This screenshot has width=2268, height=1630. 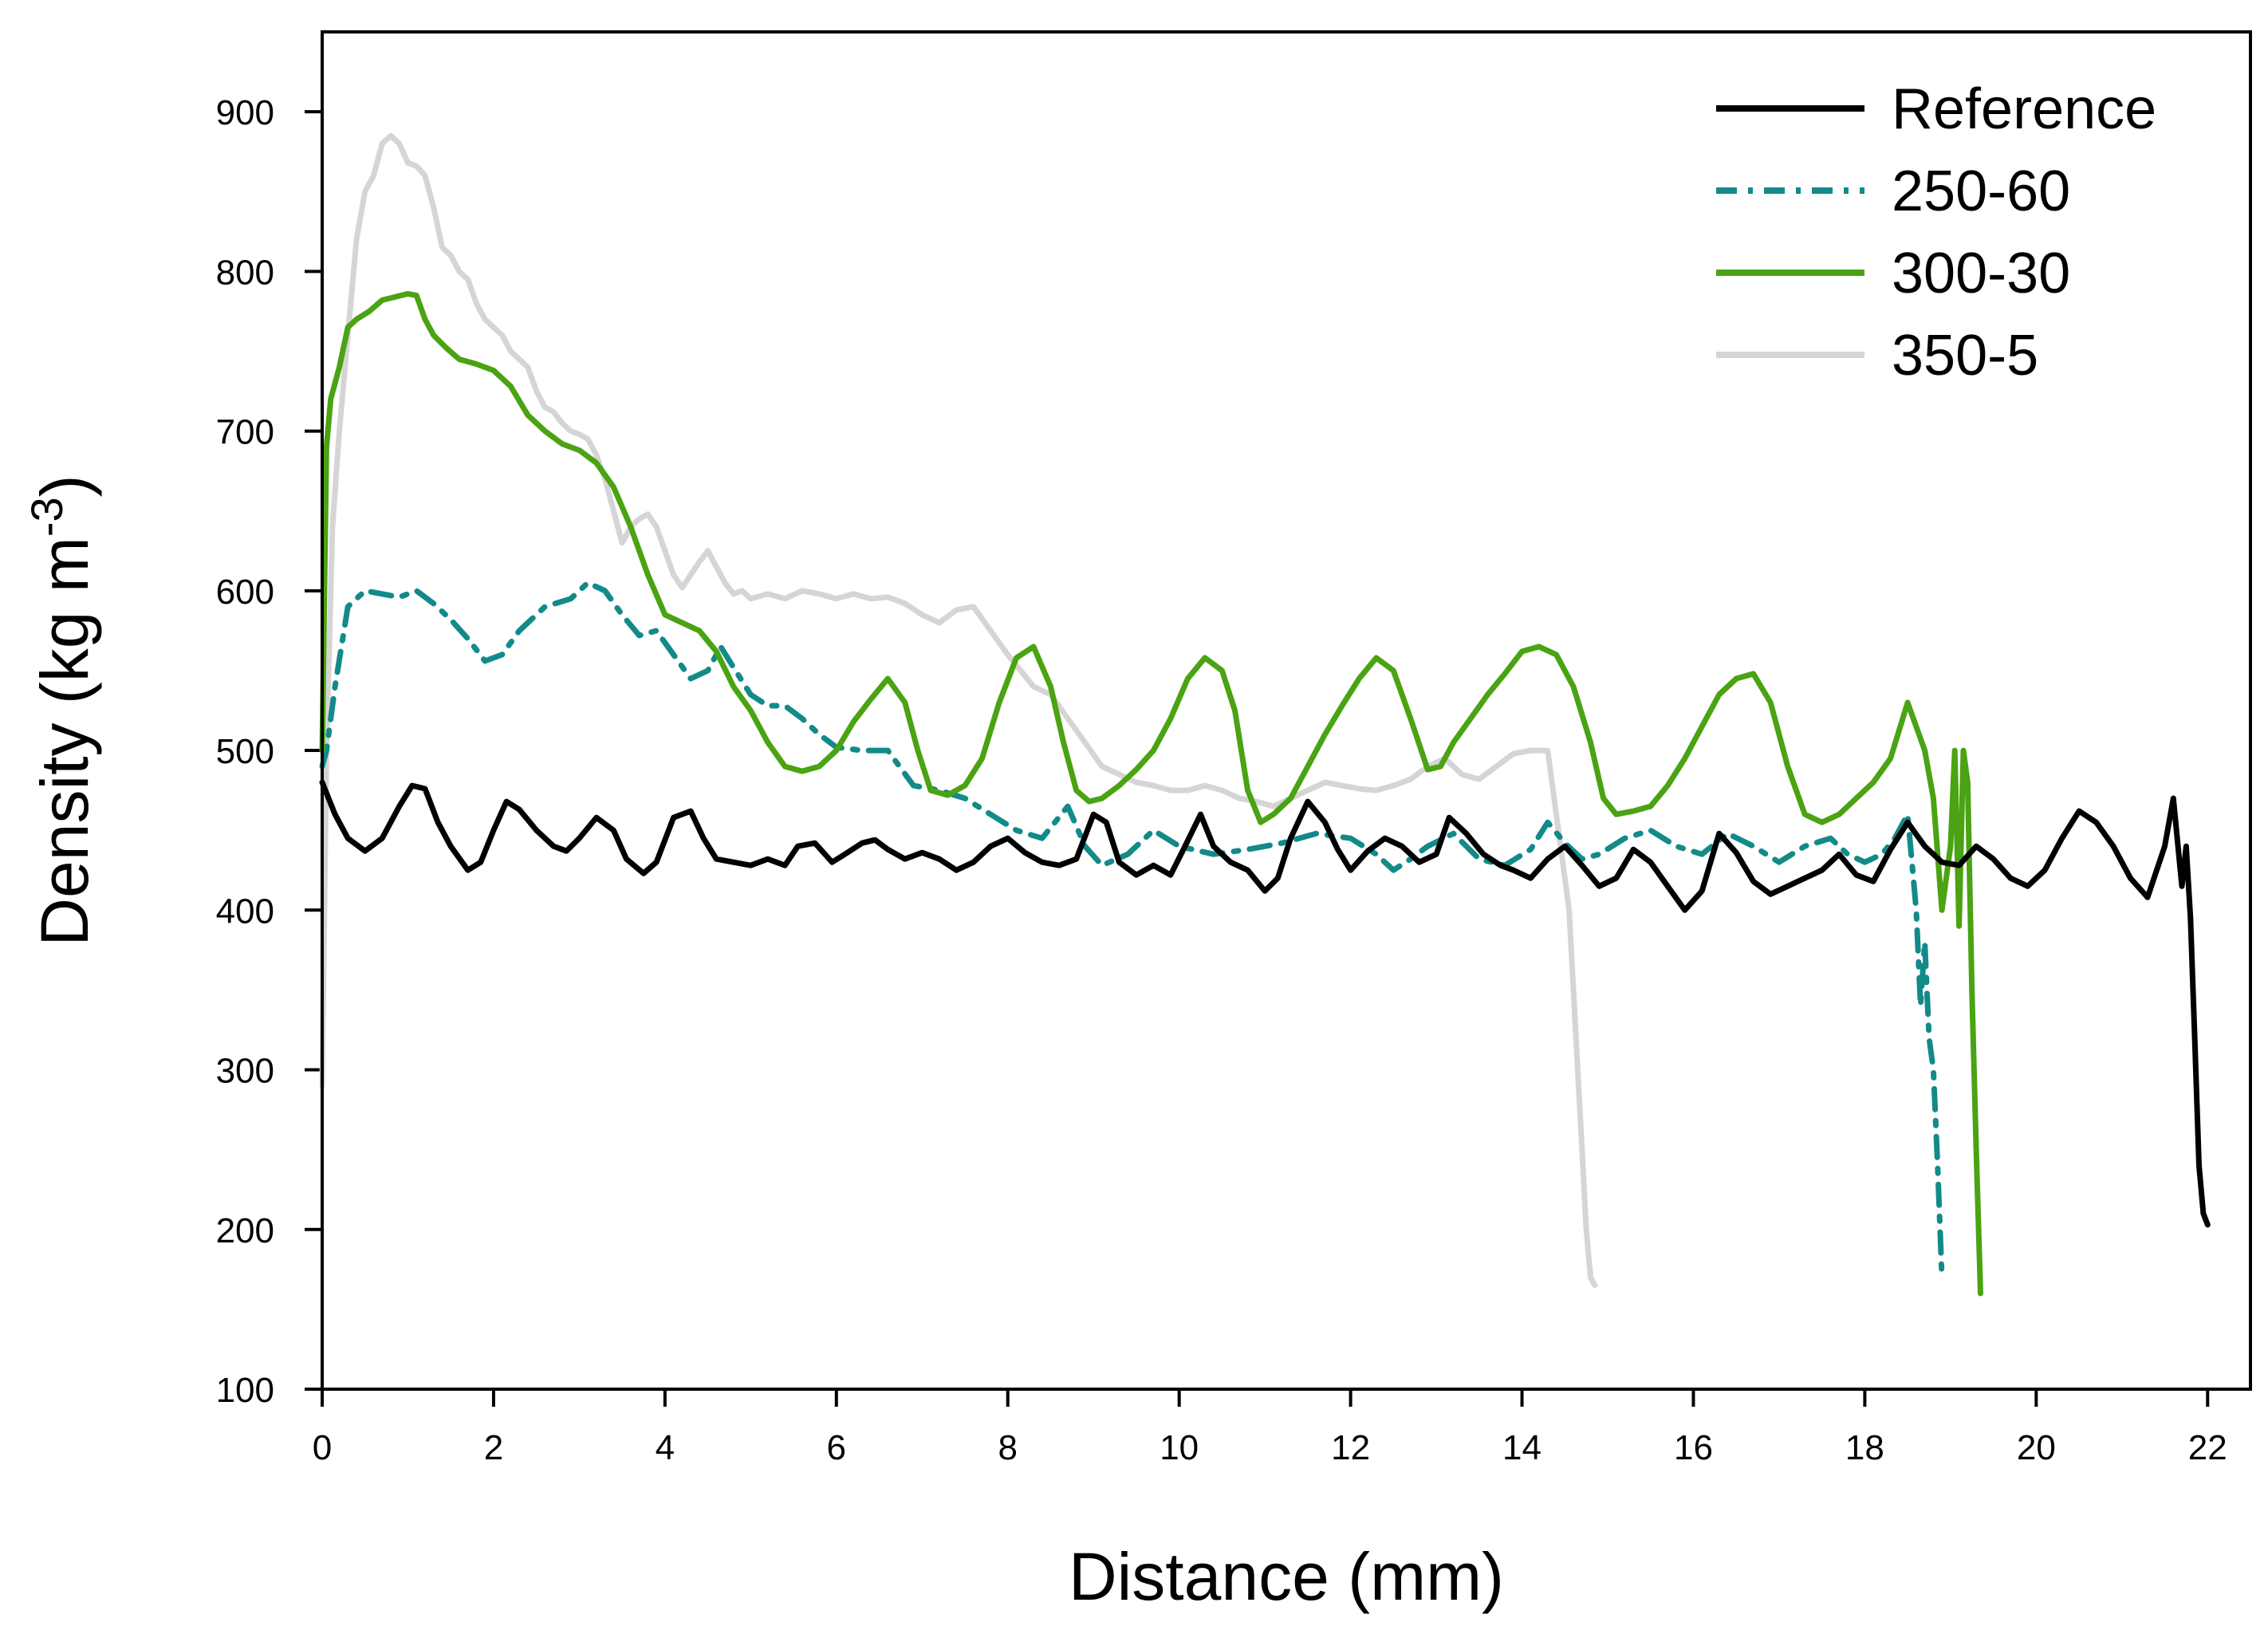 What do you see at coordinates (1350, 1447) in the screenshot?
I see `x-tick-label: 12` at bounding box center [1350, 1447].